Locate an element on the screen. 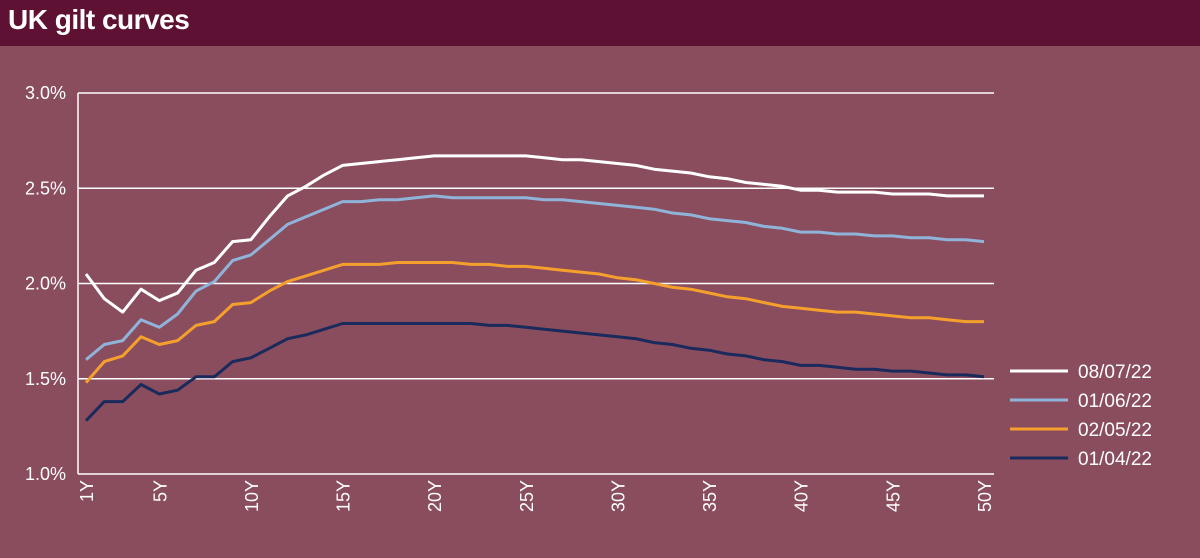  legend: 08/07/22 01/06/22 02/05/22 01/04/22 is located at coordinates (1081, 416).